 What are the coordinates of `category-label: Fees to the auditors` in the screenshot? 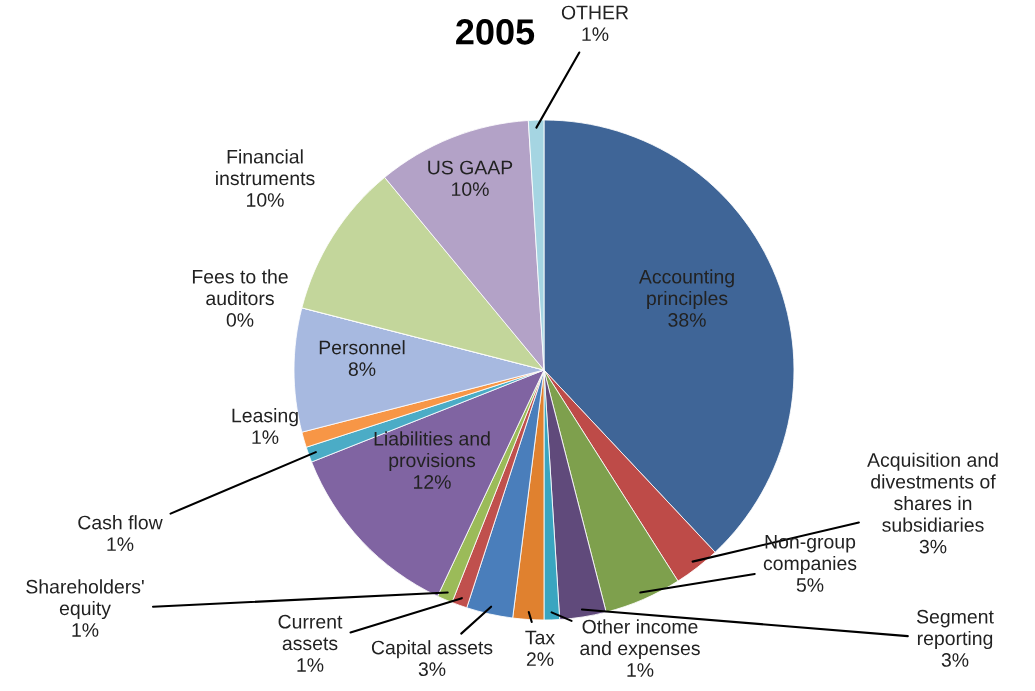 It's located at (240, 287).